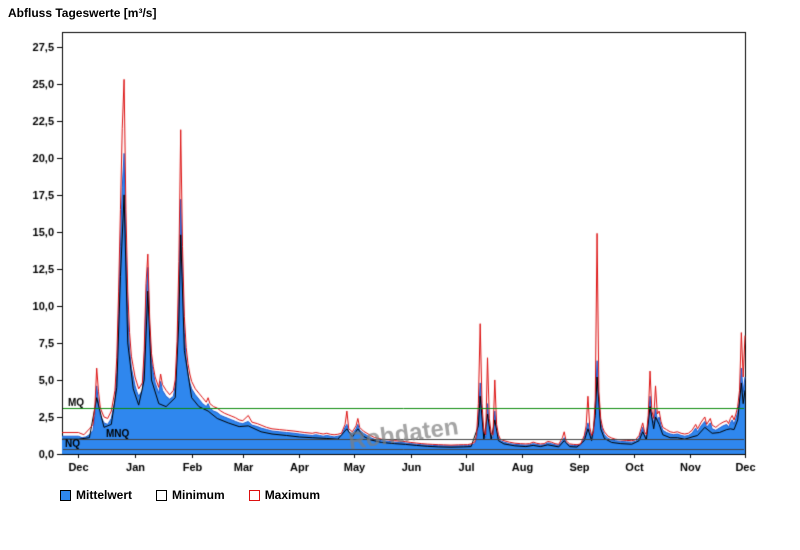  What do you see at coordinates (82, 13) in the screenshot?
I see `page-title: Abfluss Tageswerte [m³/s]` at bounding box center [82, 13].